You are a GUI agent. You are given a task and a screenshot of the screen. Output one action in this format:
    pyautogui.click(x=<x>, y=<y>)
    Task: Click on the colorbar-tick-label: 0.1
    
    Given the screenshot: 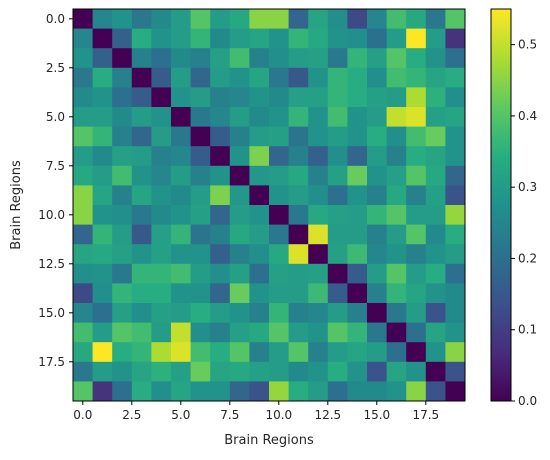 What is the action you would take?
    pyautogui.click(x=527, y=330)
    